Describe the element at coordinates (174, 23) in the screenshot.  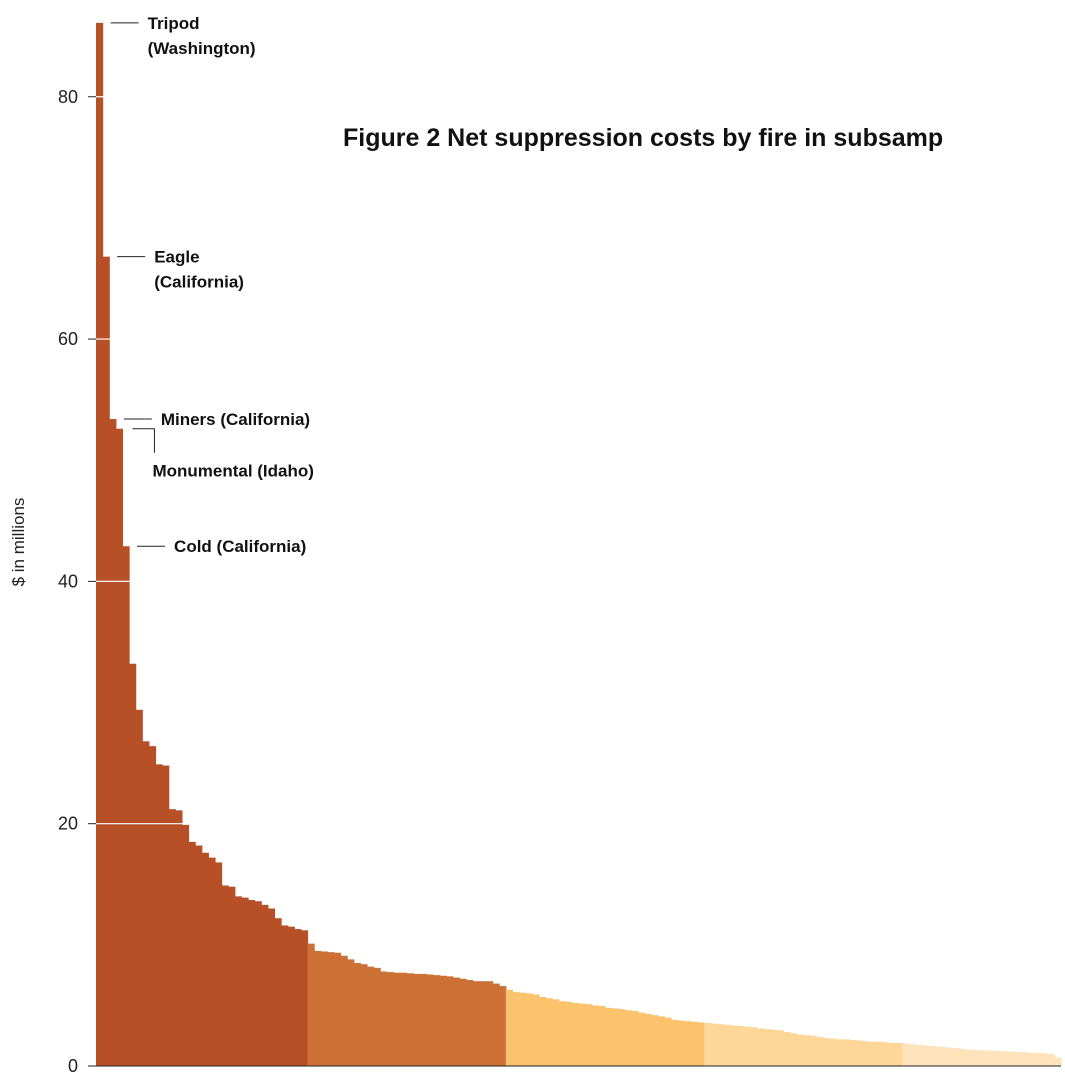
I see `annotation-label: Tripod` at that location.